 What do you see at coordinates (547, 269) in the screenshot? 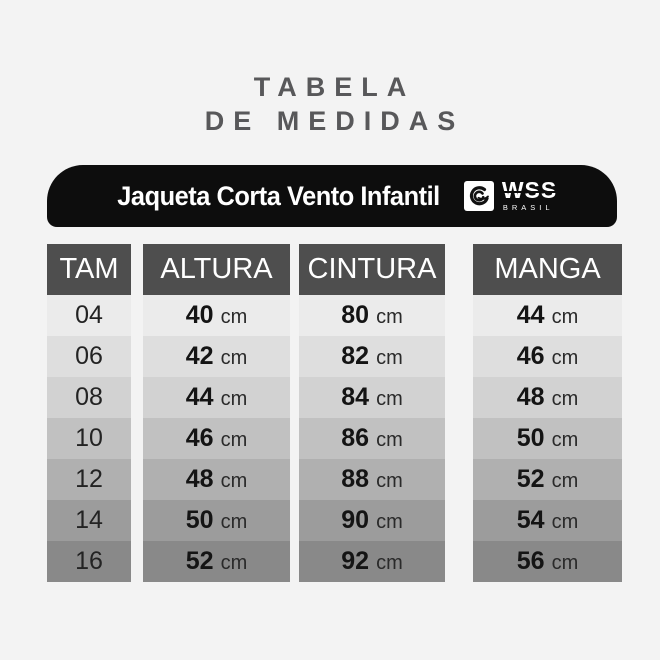
I see `column-header-manga: MANGA` at bounding box center [547, 269].